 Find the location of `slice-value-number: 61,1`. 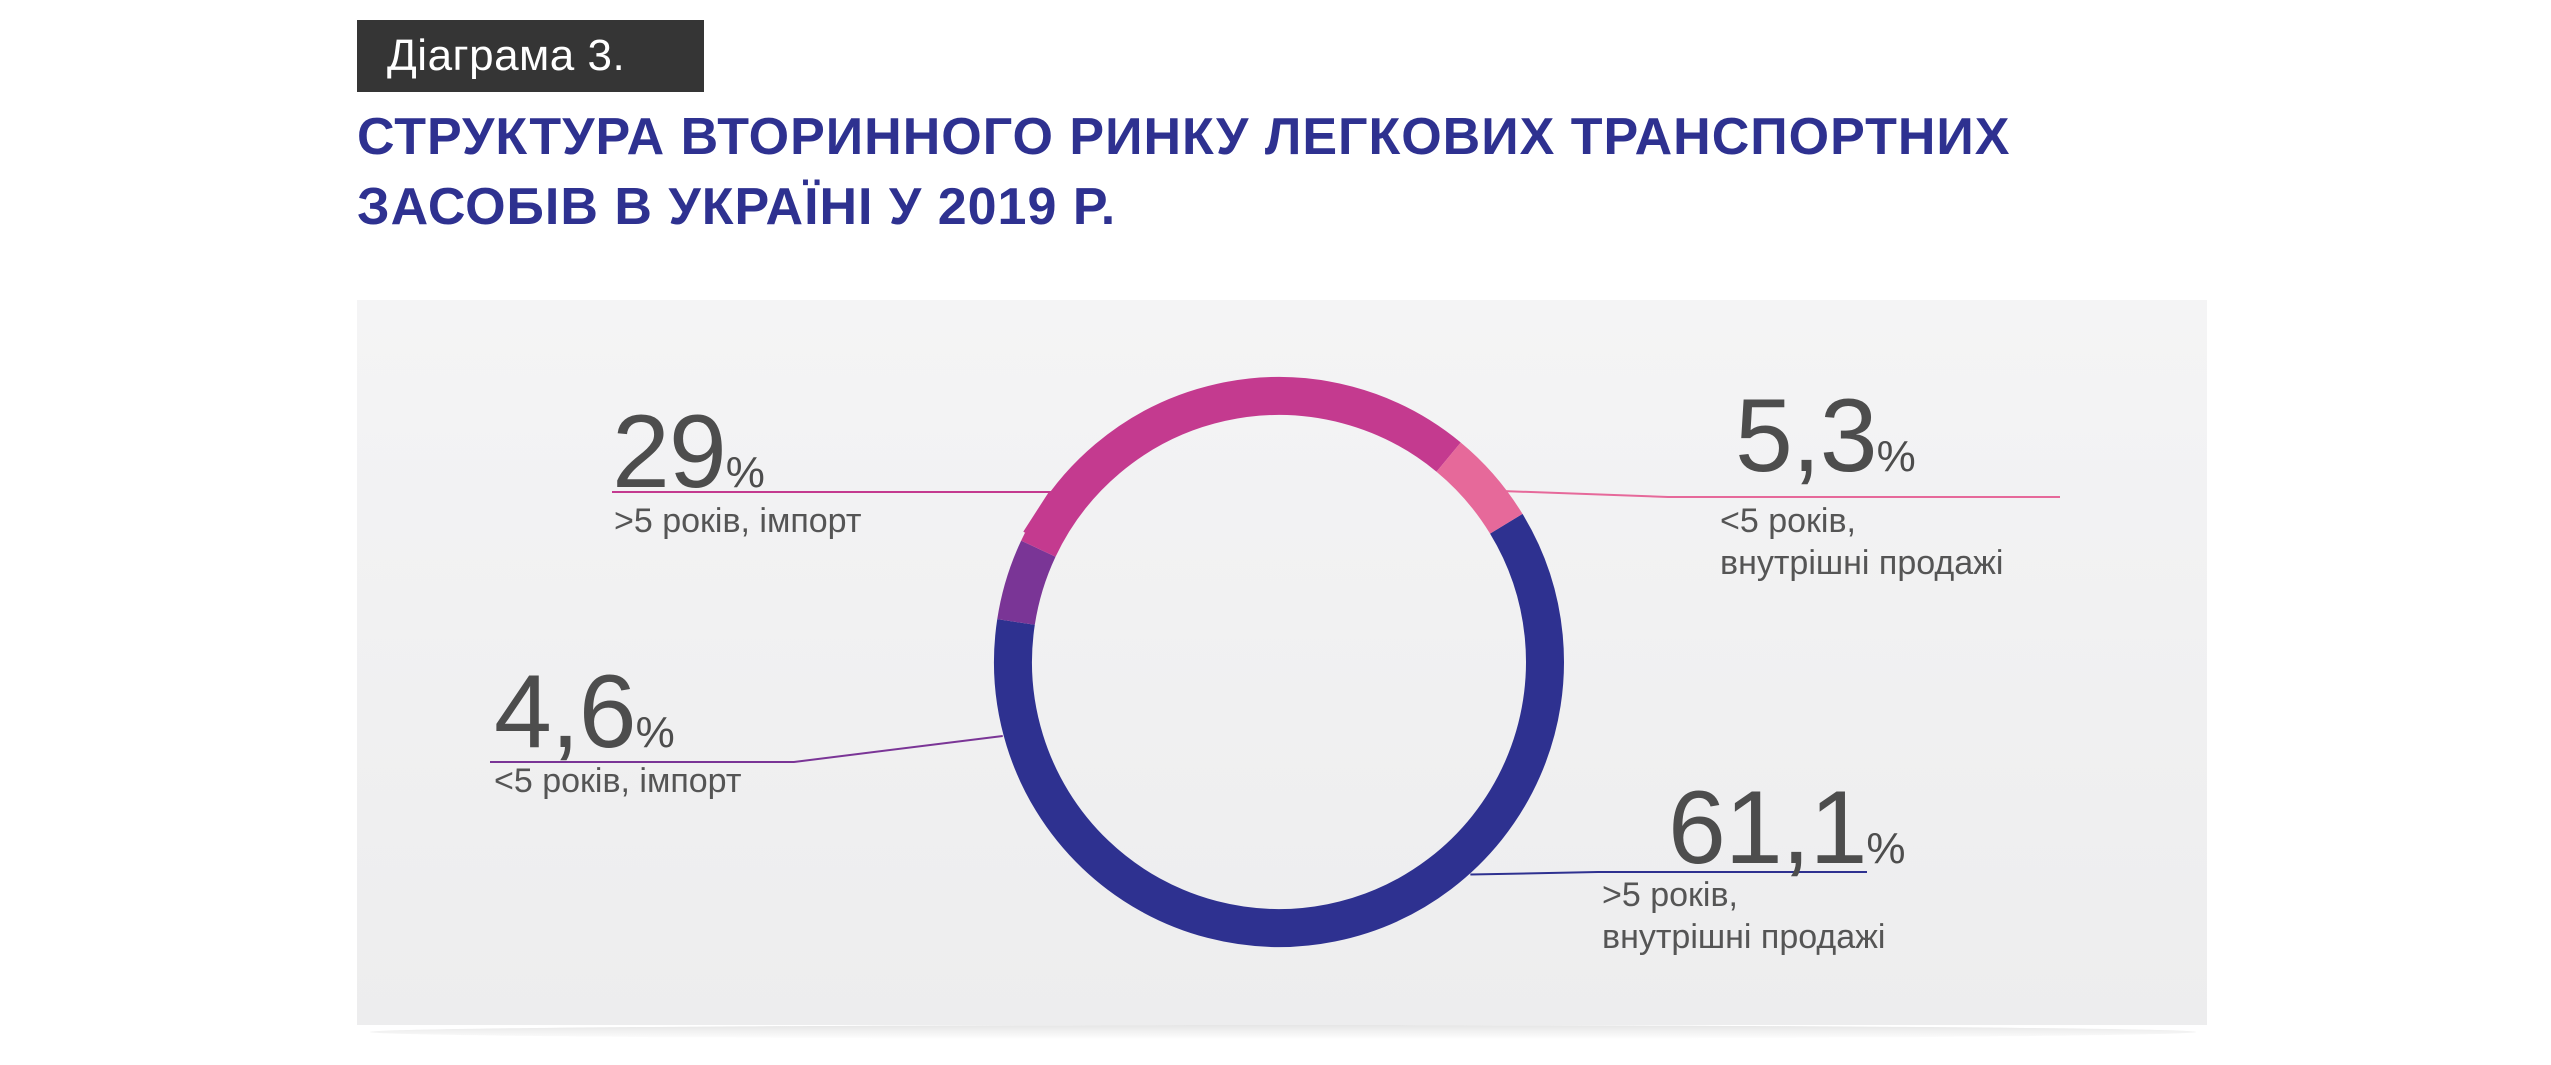

slice-value-number: 61,1 is located at coordinates (1767, 828).